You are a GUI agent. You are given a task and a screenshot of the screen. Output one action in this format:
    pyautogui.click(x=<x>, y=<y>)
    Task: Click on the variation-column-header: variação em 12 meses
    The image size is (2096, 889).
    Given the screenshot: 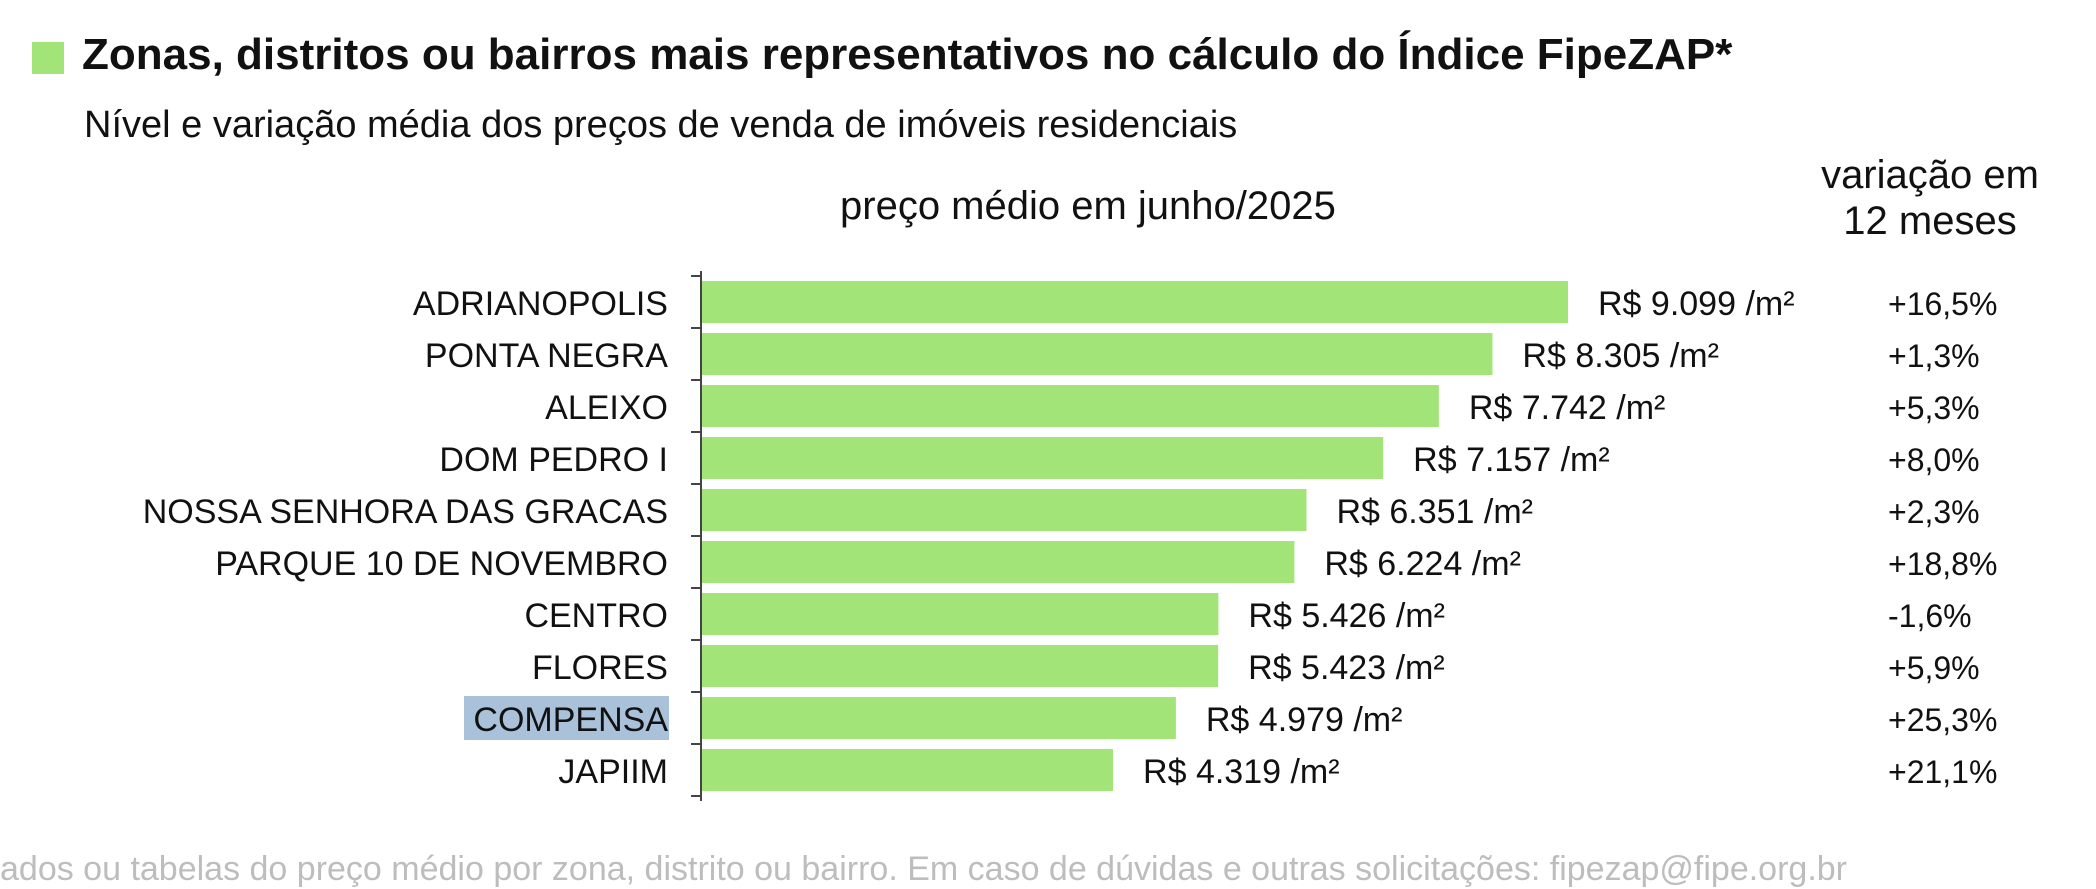 What is the action you would take?
    pyautogui.click(x=1930, y=198)
    